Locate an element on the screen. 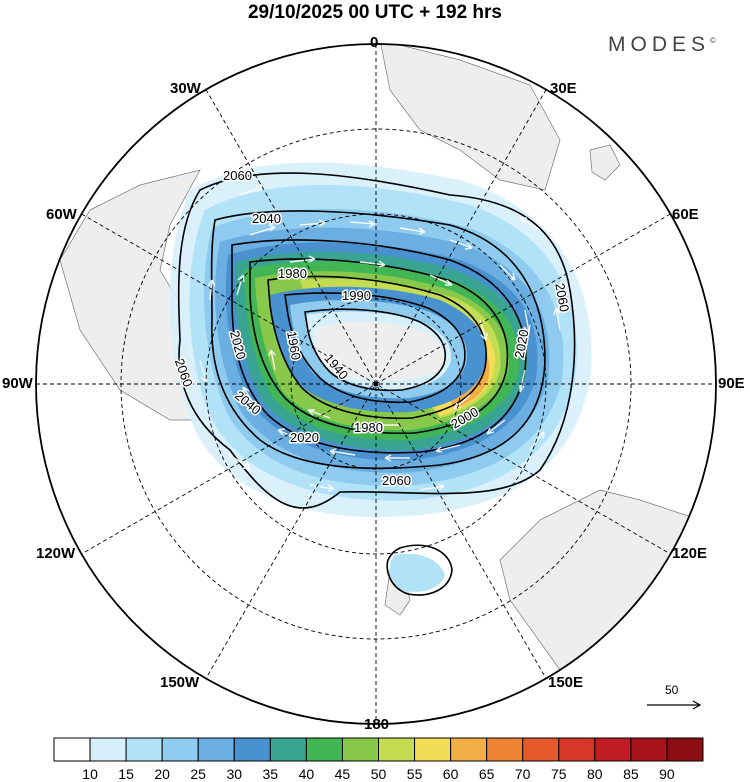 This screenshot has height=782, width=750. meridian-label-90e: 90E is located at coordinates (731, 383).